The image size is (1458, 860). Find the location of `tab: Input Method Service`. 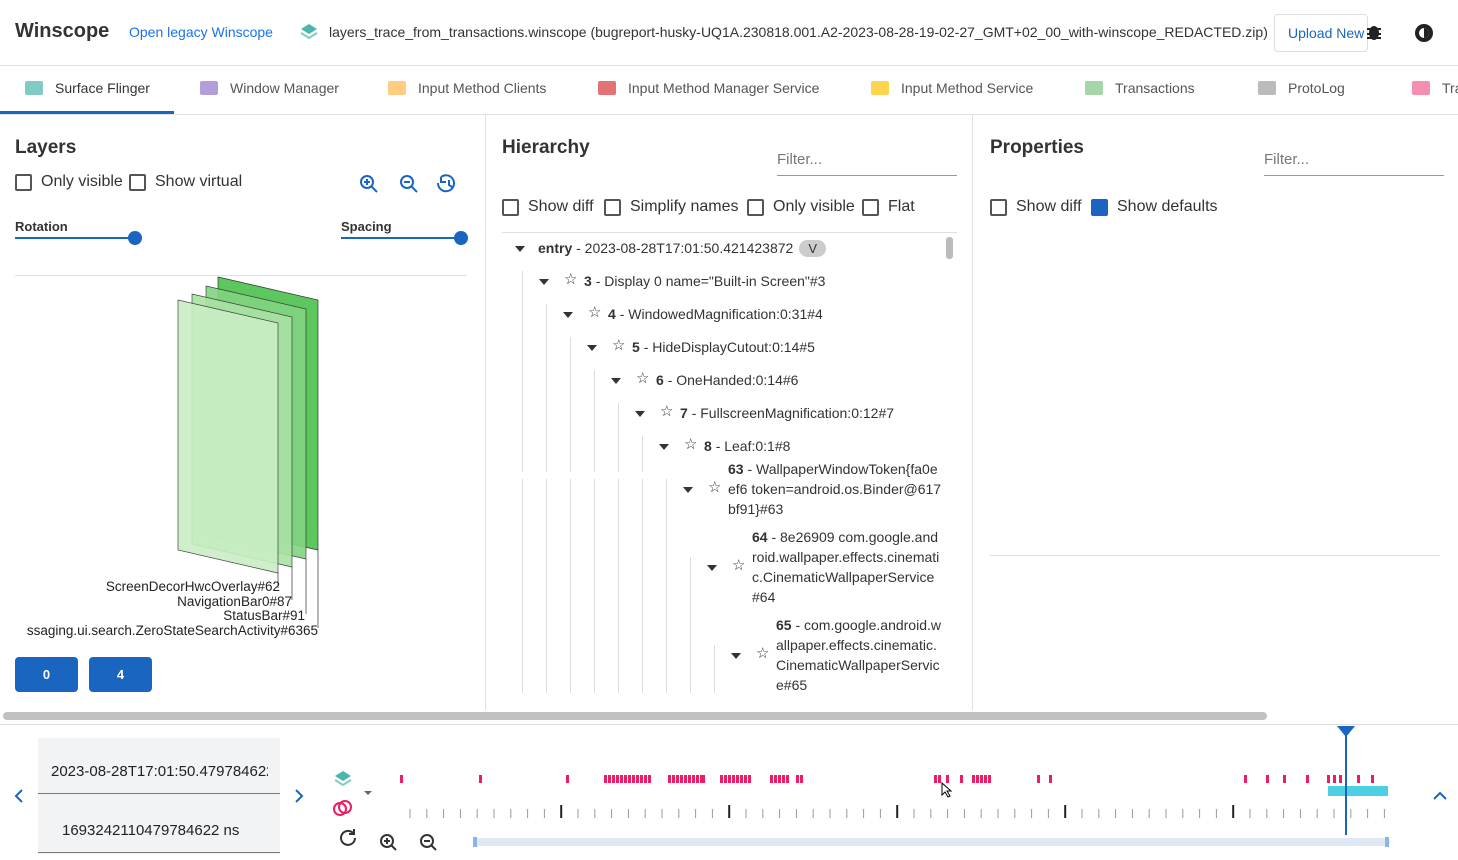

tab: Input Method Service is located at coordinates (952, 88).